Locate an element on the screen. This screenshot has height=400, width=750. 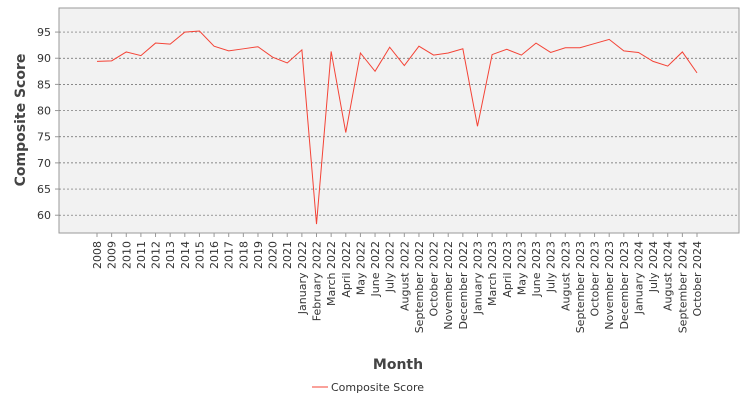
x-tick-label: June 2022 is located at coordinates (375, 269).